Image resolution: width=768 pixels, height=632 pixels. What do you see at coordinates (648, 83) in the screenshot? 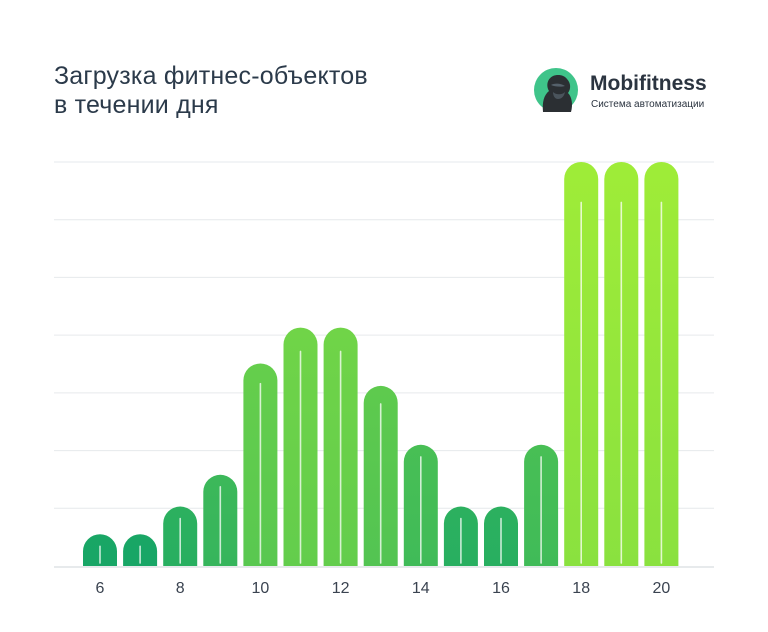
I see `brand-name: Mobifitness` at bounding box center [648, 83].